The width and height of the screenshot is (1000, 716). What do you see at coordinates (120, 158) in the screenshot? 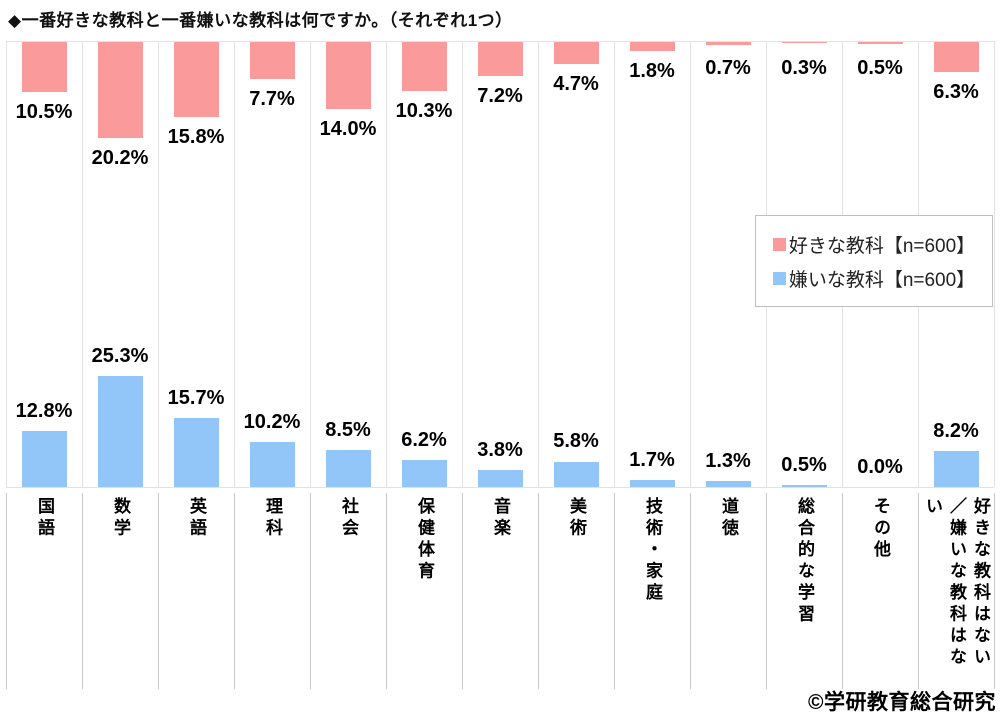
I see `favorite-value-label: 20.2%` at bounding box center [120, 158].